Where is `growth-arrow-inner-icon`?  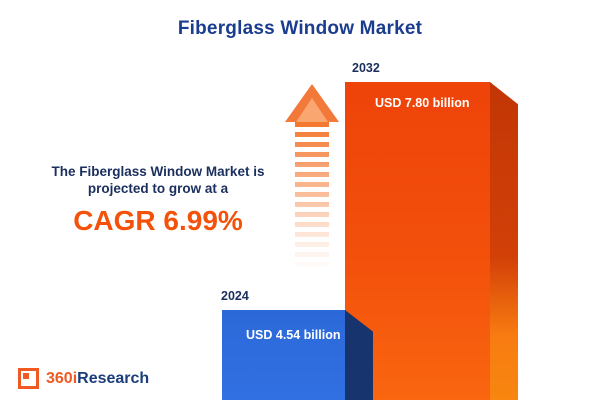
growth-arrow-inner-icon is located at coordinates (312, 110).